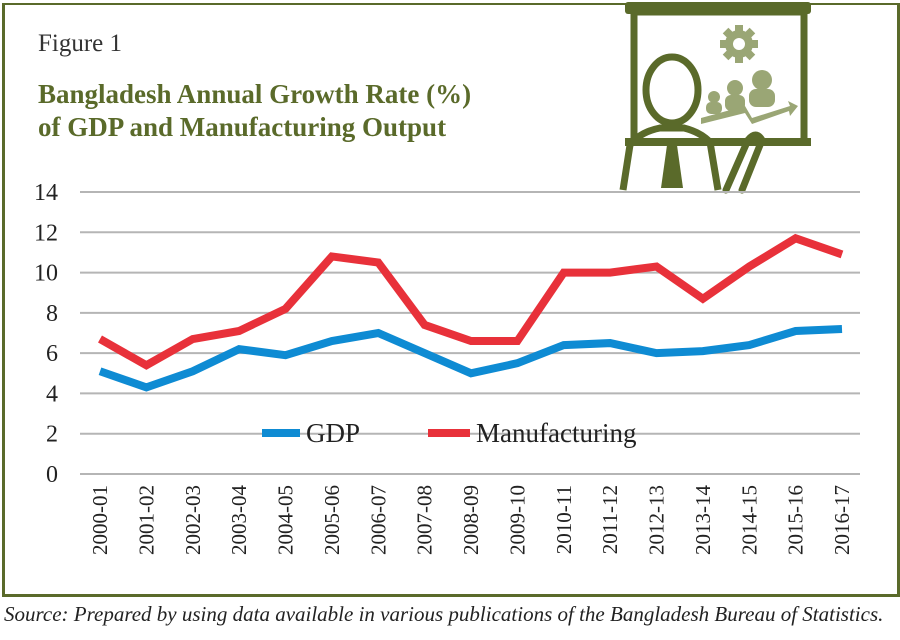 This screenshot has width=900, height=640. What do you see at coordinates (842, 520) in the screenshot?
I see `x-tick-label: 2016-17` at bounding box center [842, 520].